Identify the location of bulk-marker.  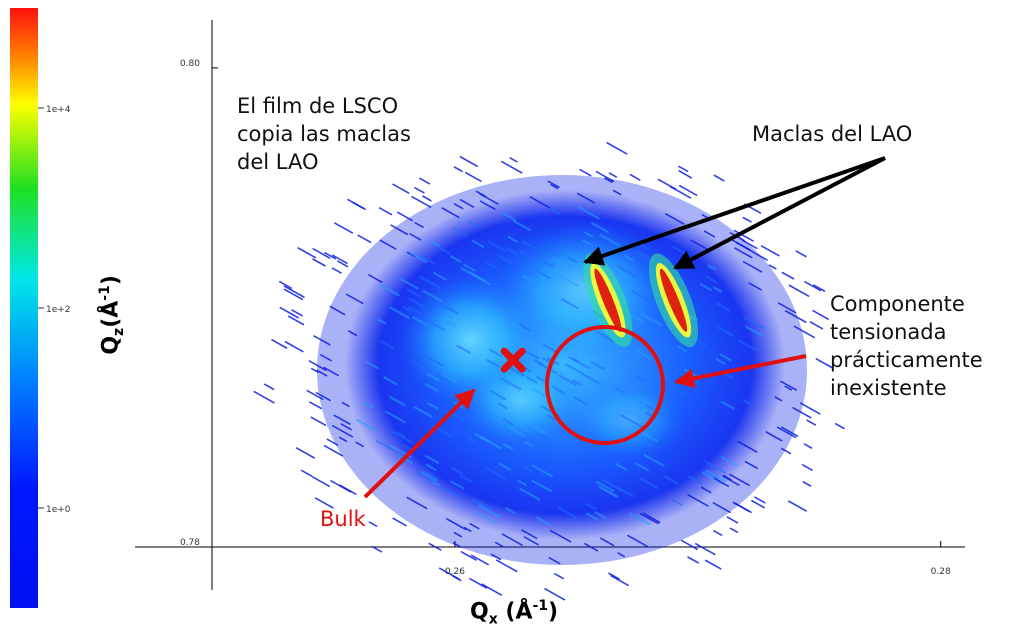
(513, 360).